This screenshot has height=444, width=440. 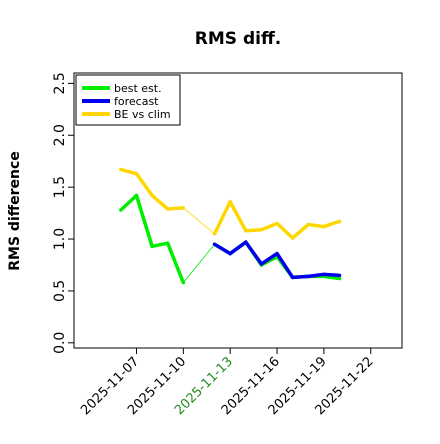 I want to click on chart-title: RMS diff., so click(x=238, y=39).